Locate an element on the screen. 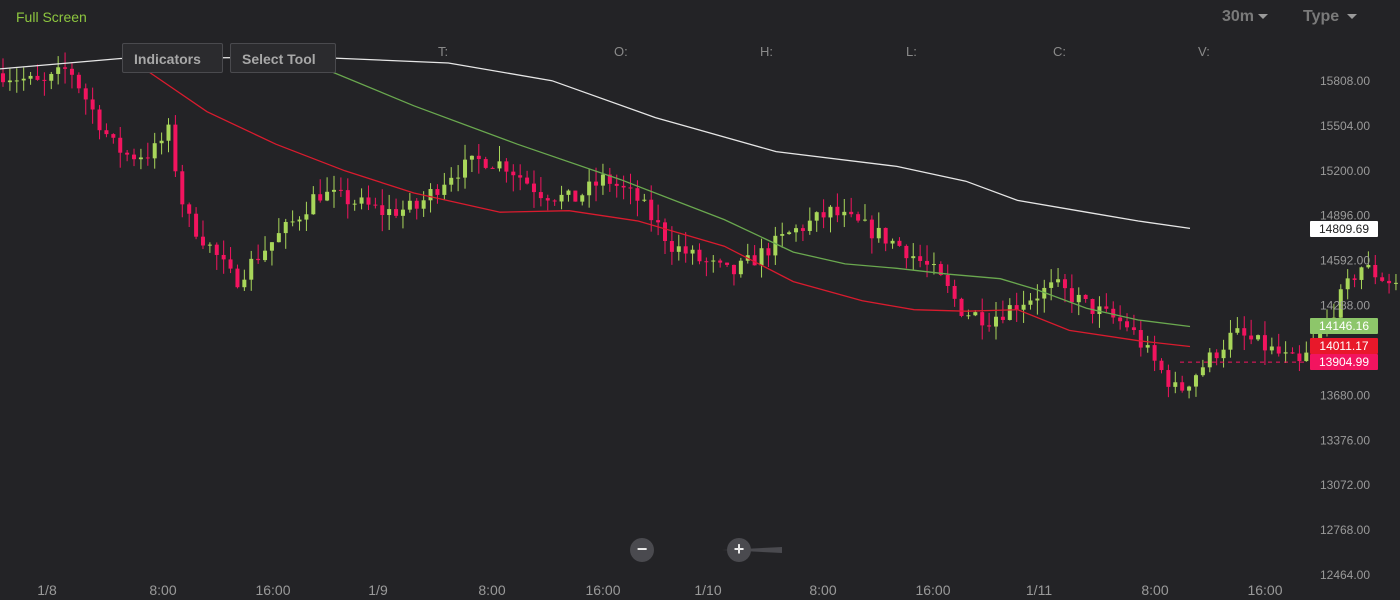 Image resolution: width=1400 pixels, height=600 pixels. y-tick-label: 13376.00 is located at coordinates (1345, 440).